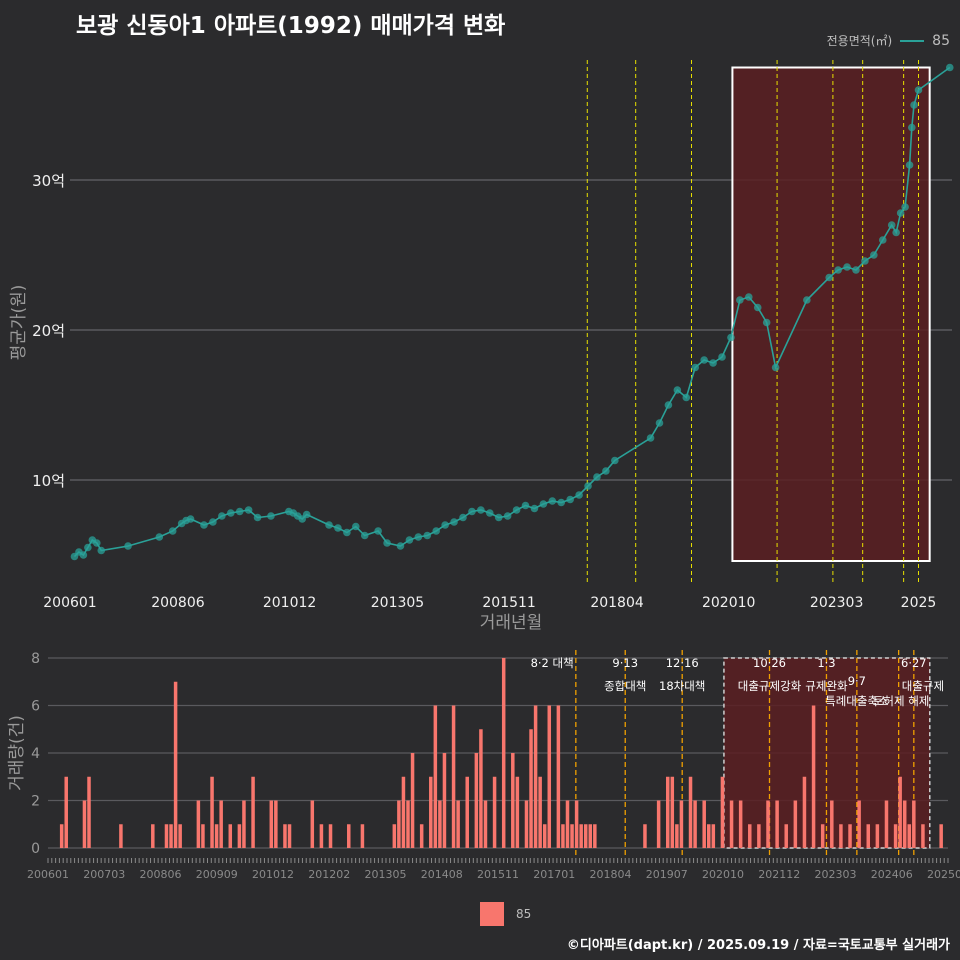 This screenshot has height=960, width=960. Describe the element at coordinates (859, 41) in the screenshot. I see `legend-label: 전용면적(㎡)` at that location.